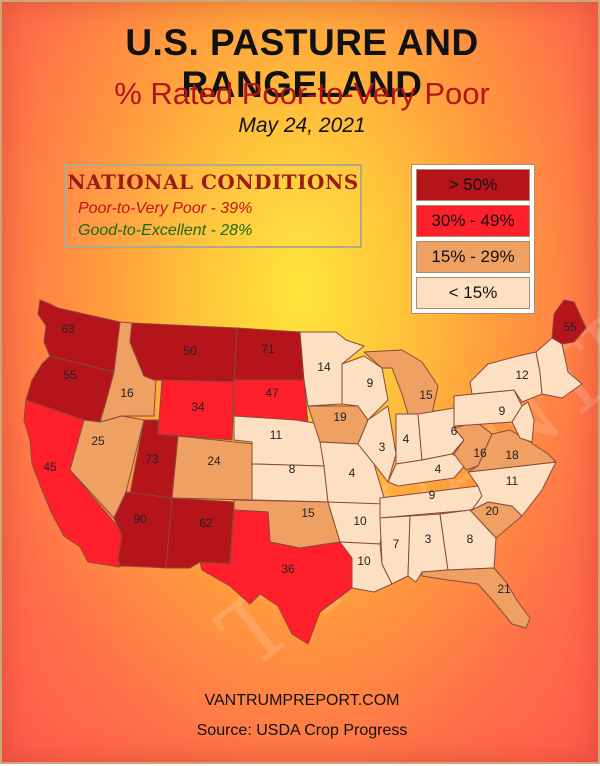  I want to click on state-value-mt: 50, so click(190, 351).